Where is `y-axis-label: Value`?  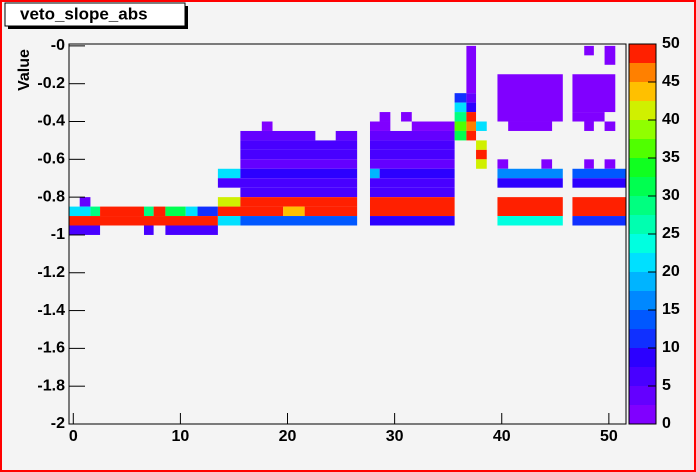 y-axis-label: Value is located at coordinates (24, 70).